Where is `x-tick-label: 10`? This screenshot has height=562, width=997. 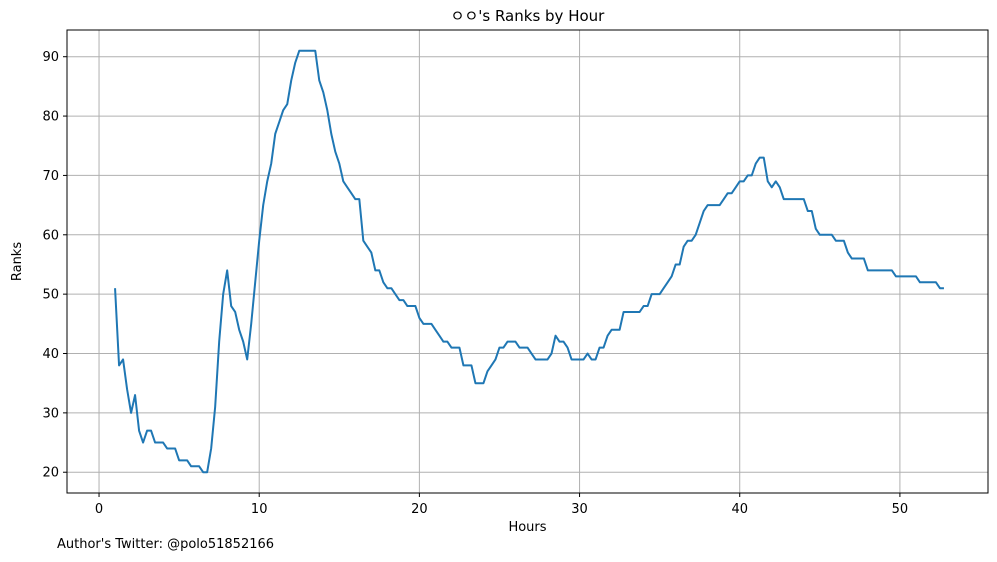
x-tick-label: 10 is located at coordinates (259, 509).